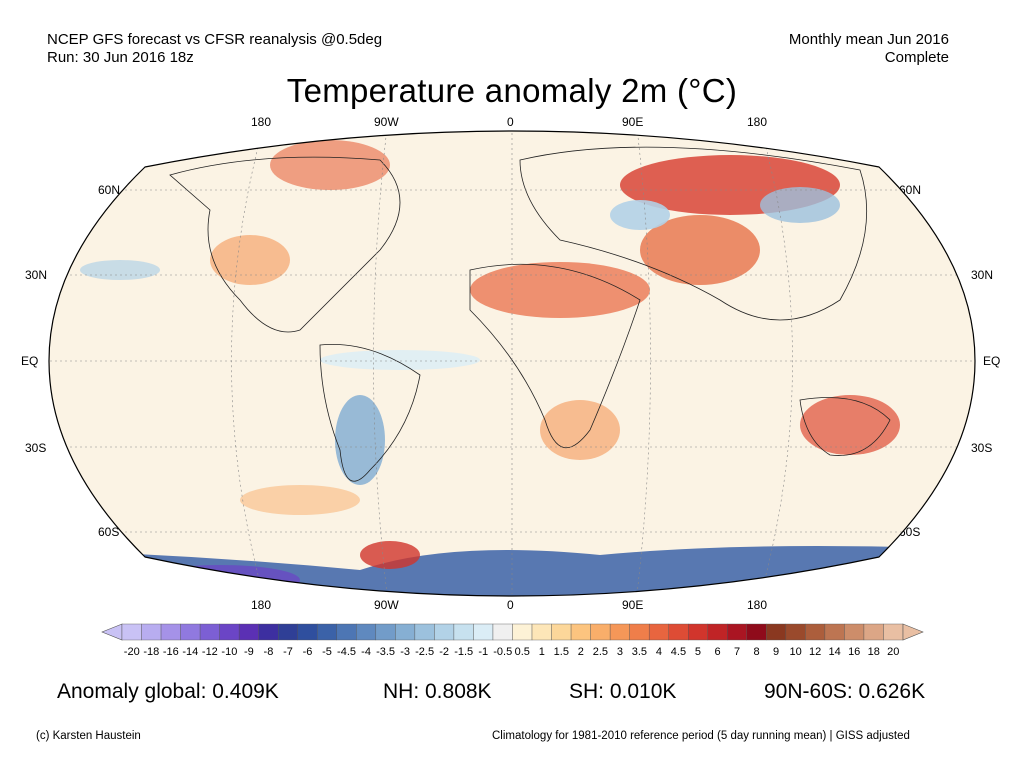 This screenshot has height=768, width=1024. What do you see at coordinates (893, 652) in the screenshot?
I see `colorbar-tick-label: 20` at bounding box center [893, 652].